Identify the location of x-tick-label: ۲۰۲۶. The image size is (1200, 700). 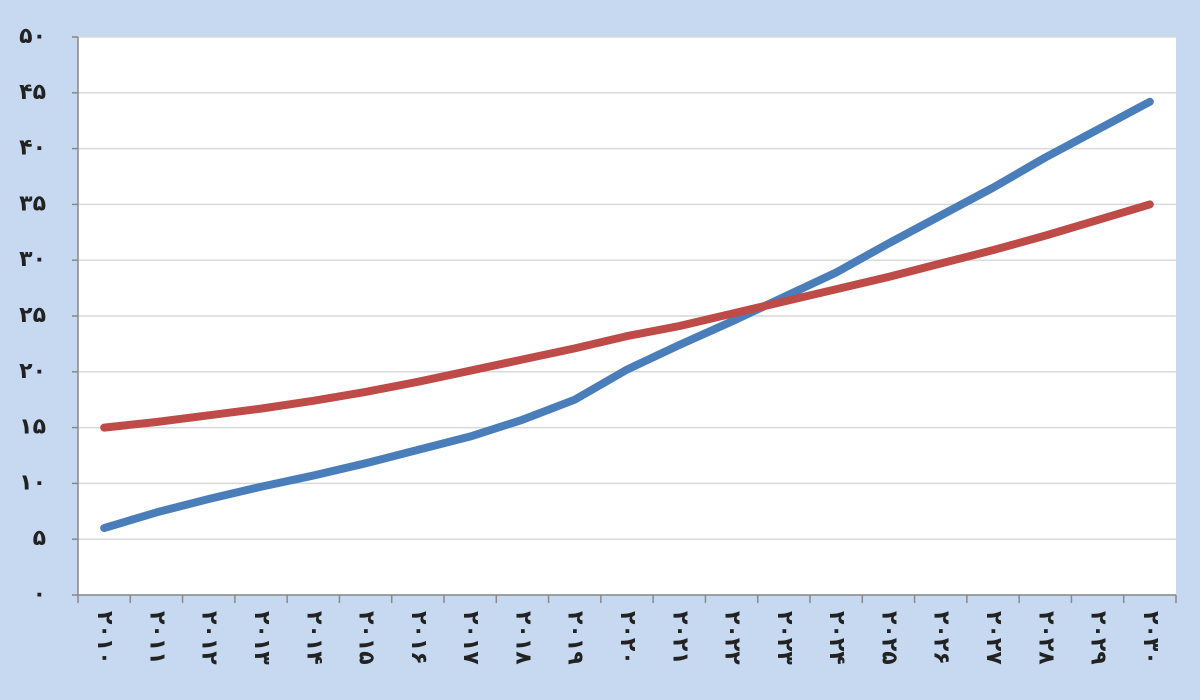
(941, 638).